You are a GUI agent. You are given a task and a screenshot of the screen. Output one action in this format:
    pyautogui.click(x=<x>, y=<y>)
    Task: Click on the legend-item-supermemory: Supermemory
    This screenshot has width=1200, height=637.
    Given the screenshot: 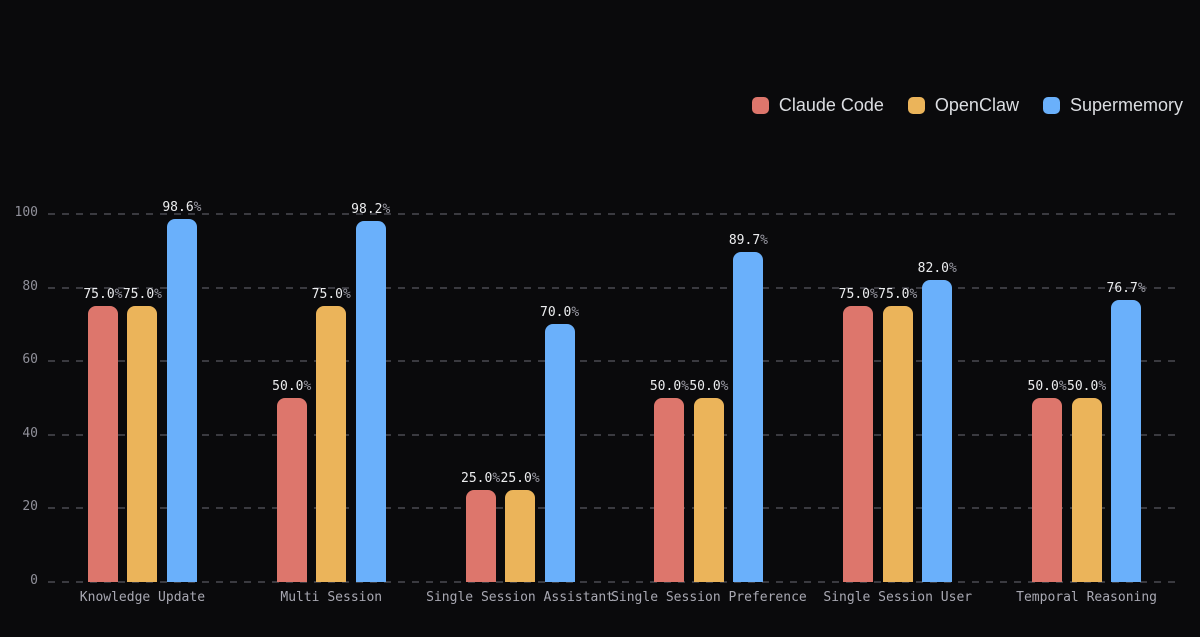 What is the action you would take?
    pyautogui.click(x=1112, y=105)
    